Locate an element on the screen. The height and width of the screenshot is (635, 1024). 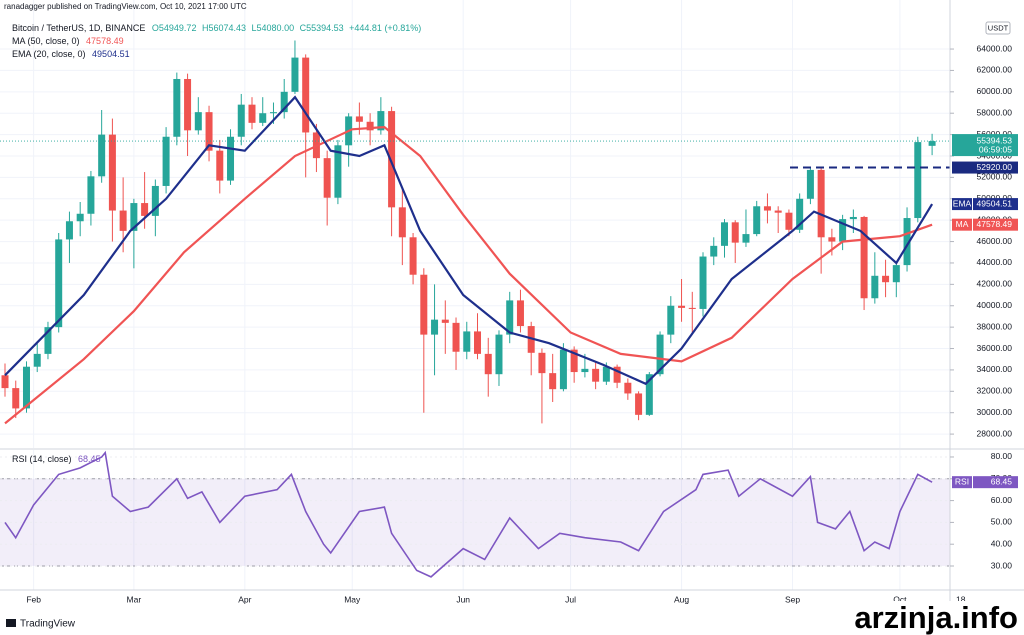
legend-rsi: RSI (14, close) 68.45 is located at coordinates (56, 459).